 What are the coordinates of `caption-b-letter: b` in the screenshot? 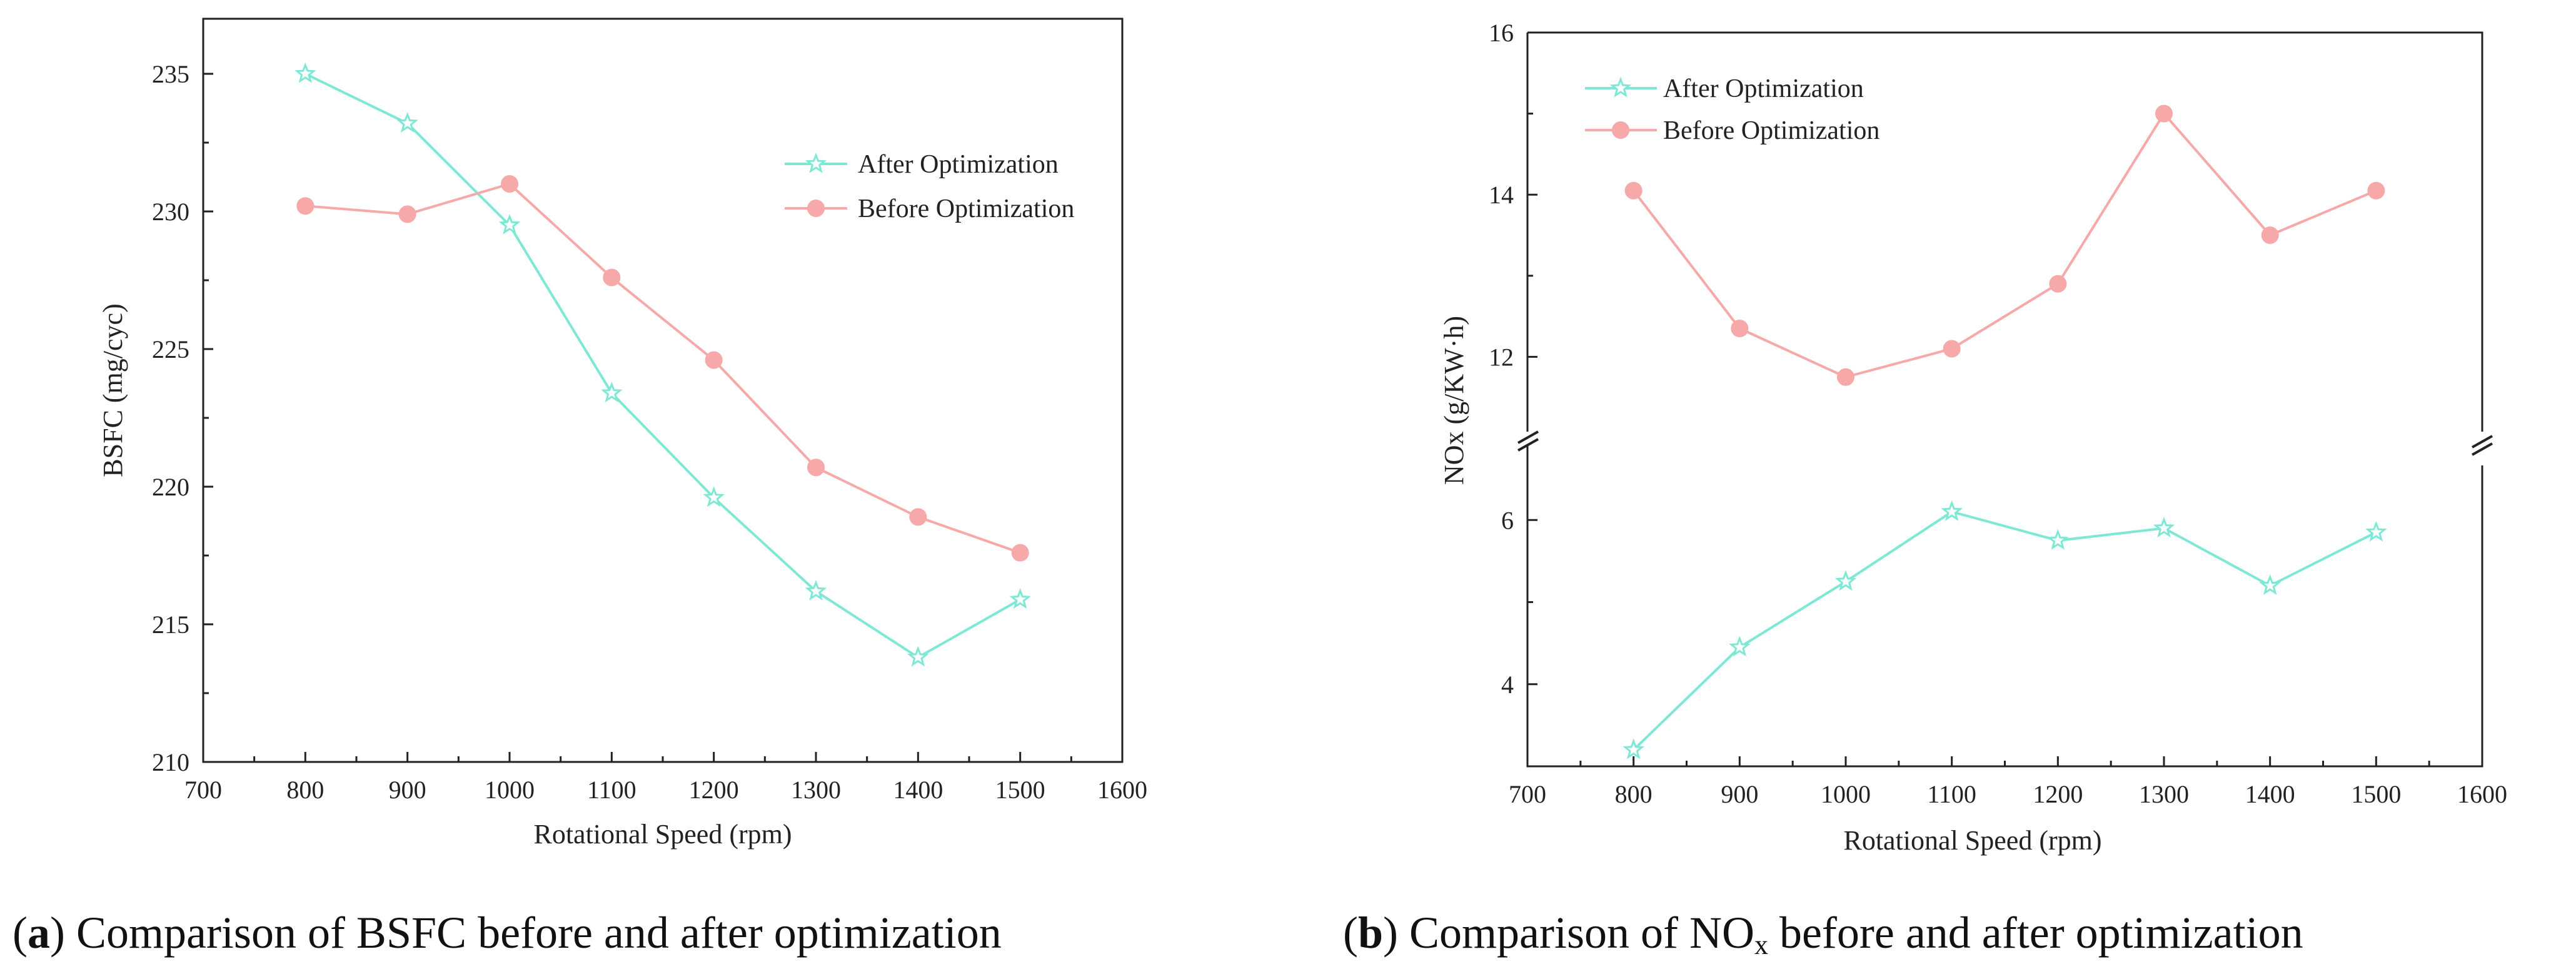 It's located at (1370, 933).